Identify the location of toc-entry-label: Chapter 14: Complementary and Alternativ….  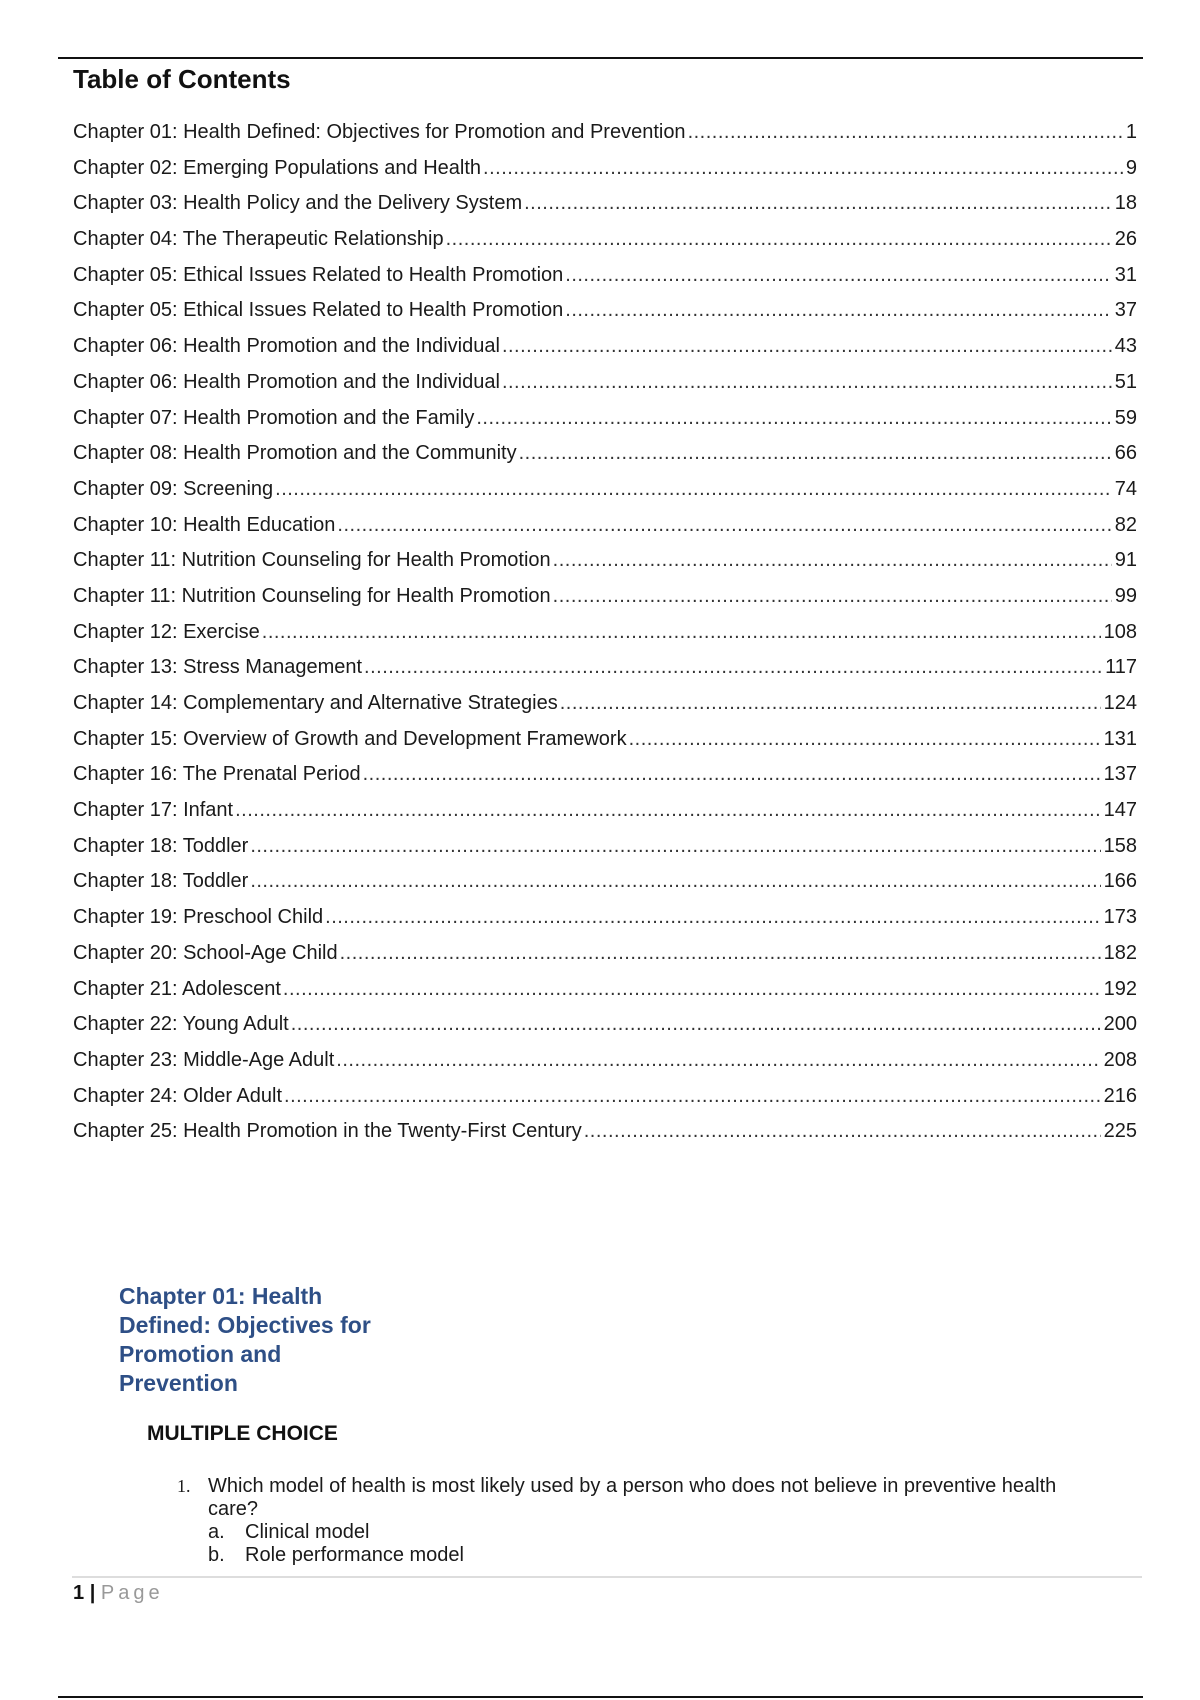
(315, 703).